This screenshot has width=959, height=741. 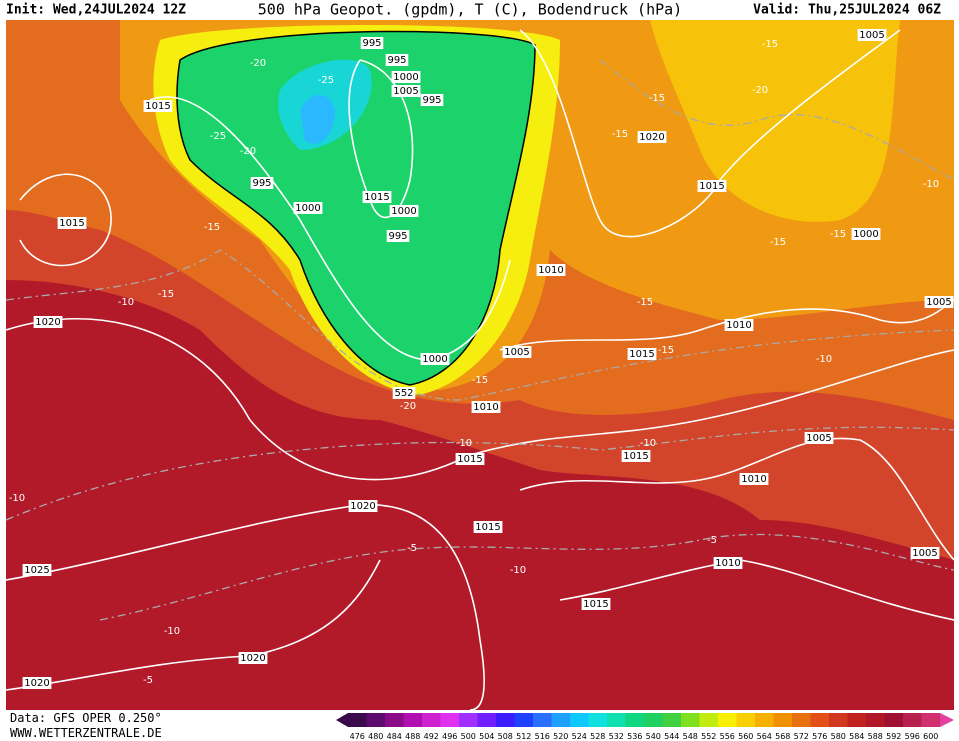 What do you see at coordinates (579, 736) in the screenshot?
I see `colorbar-label: 524` at bounding box center [579, 736].